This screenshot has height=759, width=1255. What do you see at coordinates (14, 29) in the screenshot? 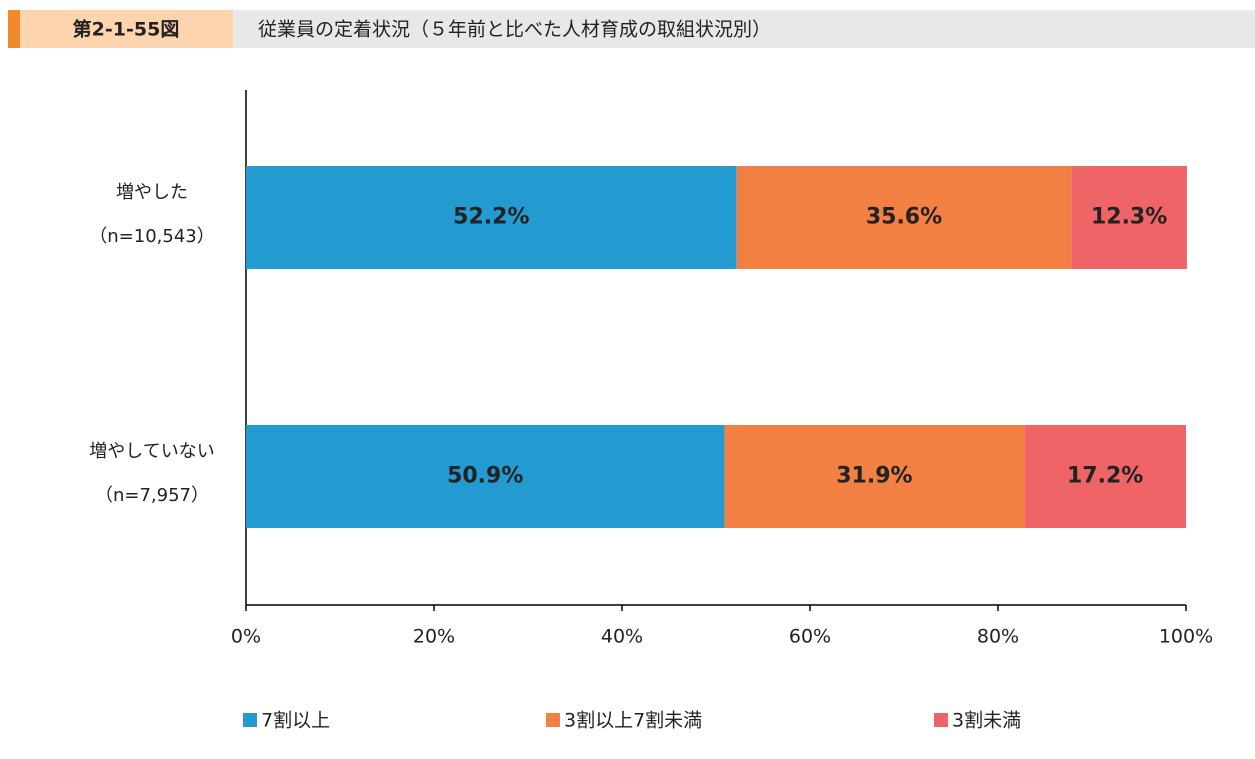
I see `header-accent` at bounding box center [14, 29].